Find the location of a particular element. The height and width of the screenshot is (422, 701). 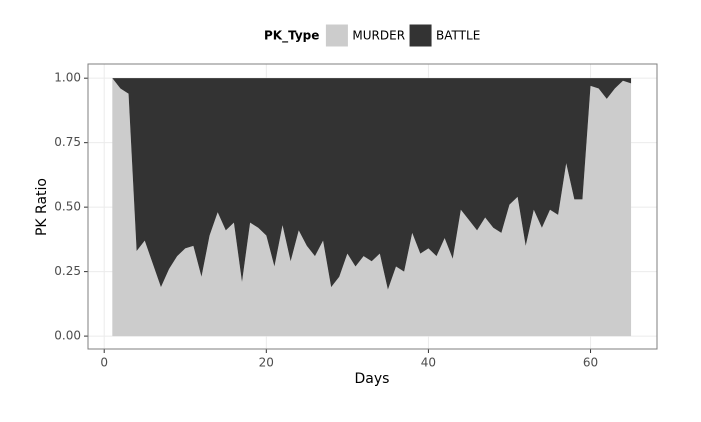

x-tick-label: 60 is located at coordinates (590, 363).